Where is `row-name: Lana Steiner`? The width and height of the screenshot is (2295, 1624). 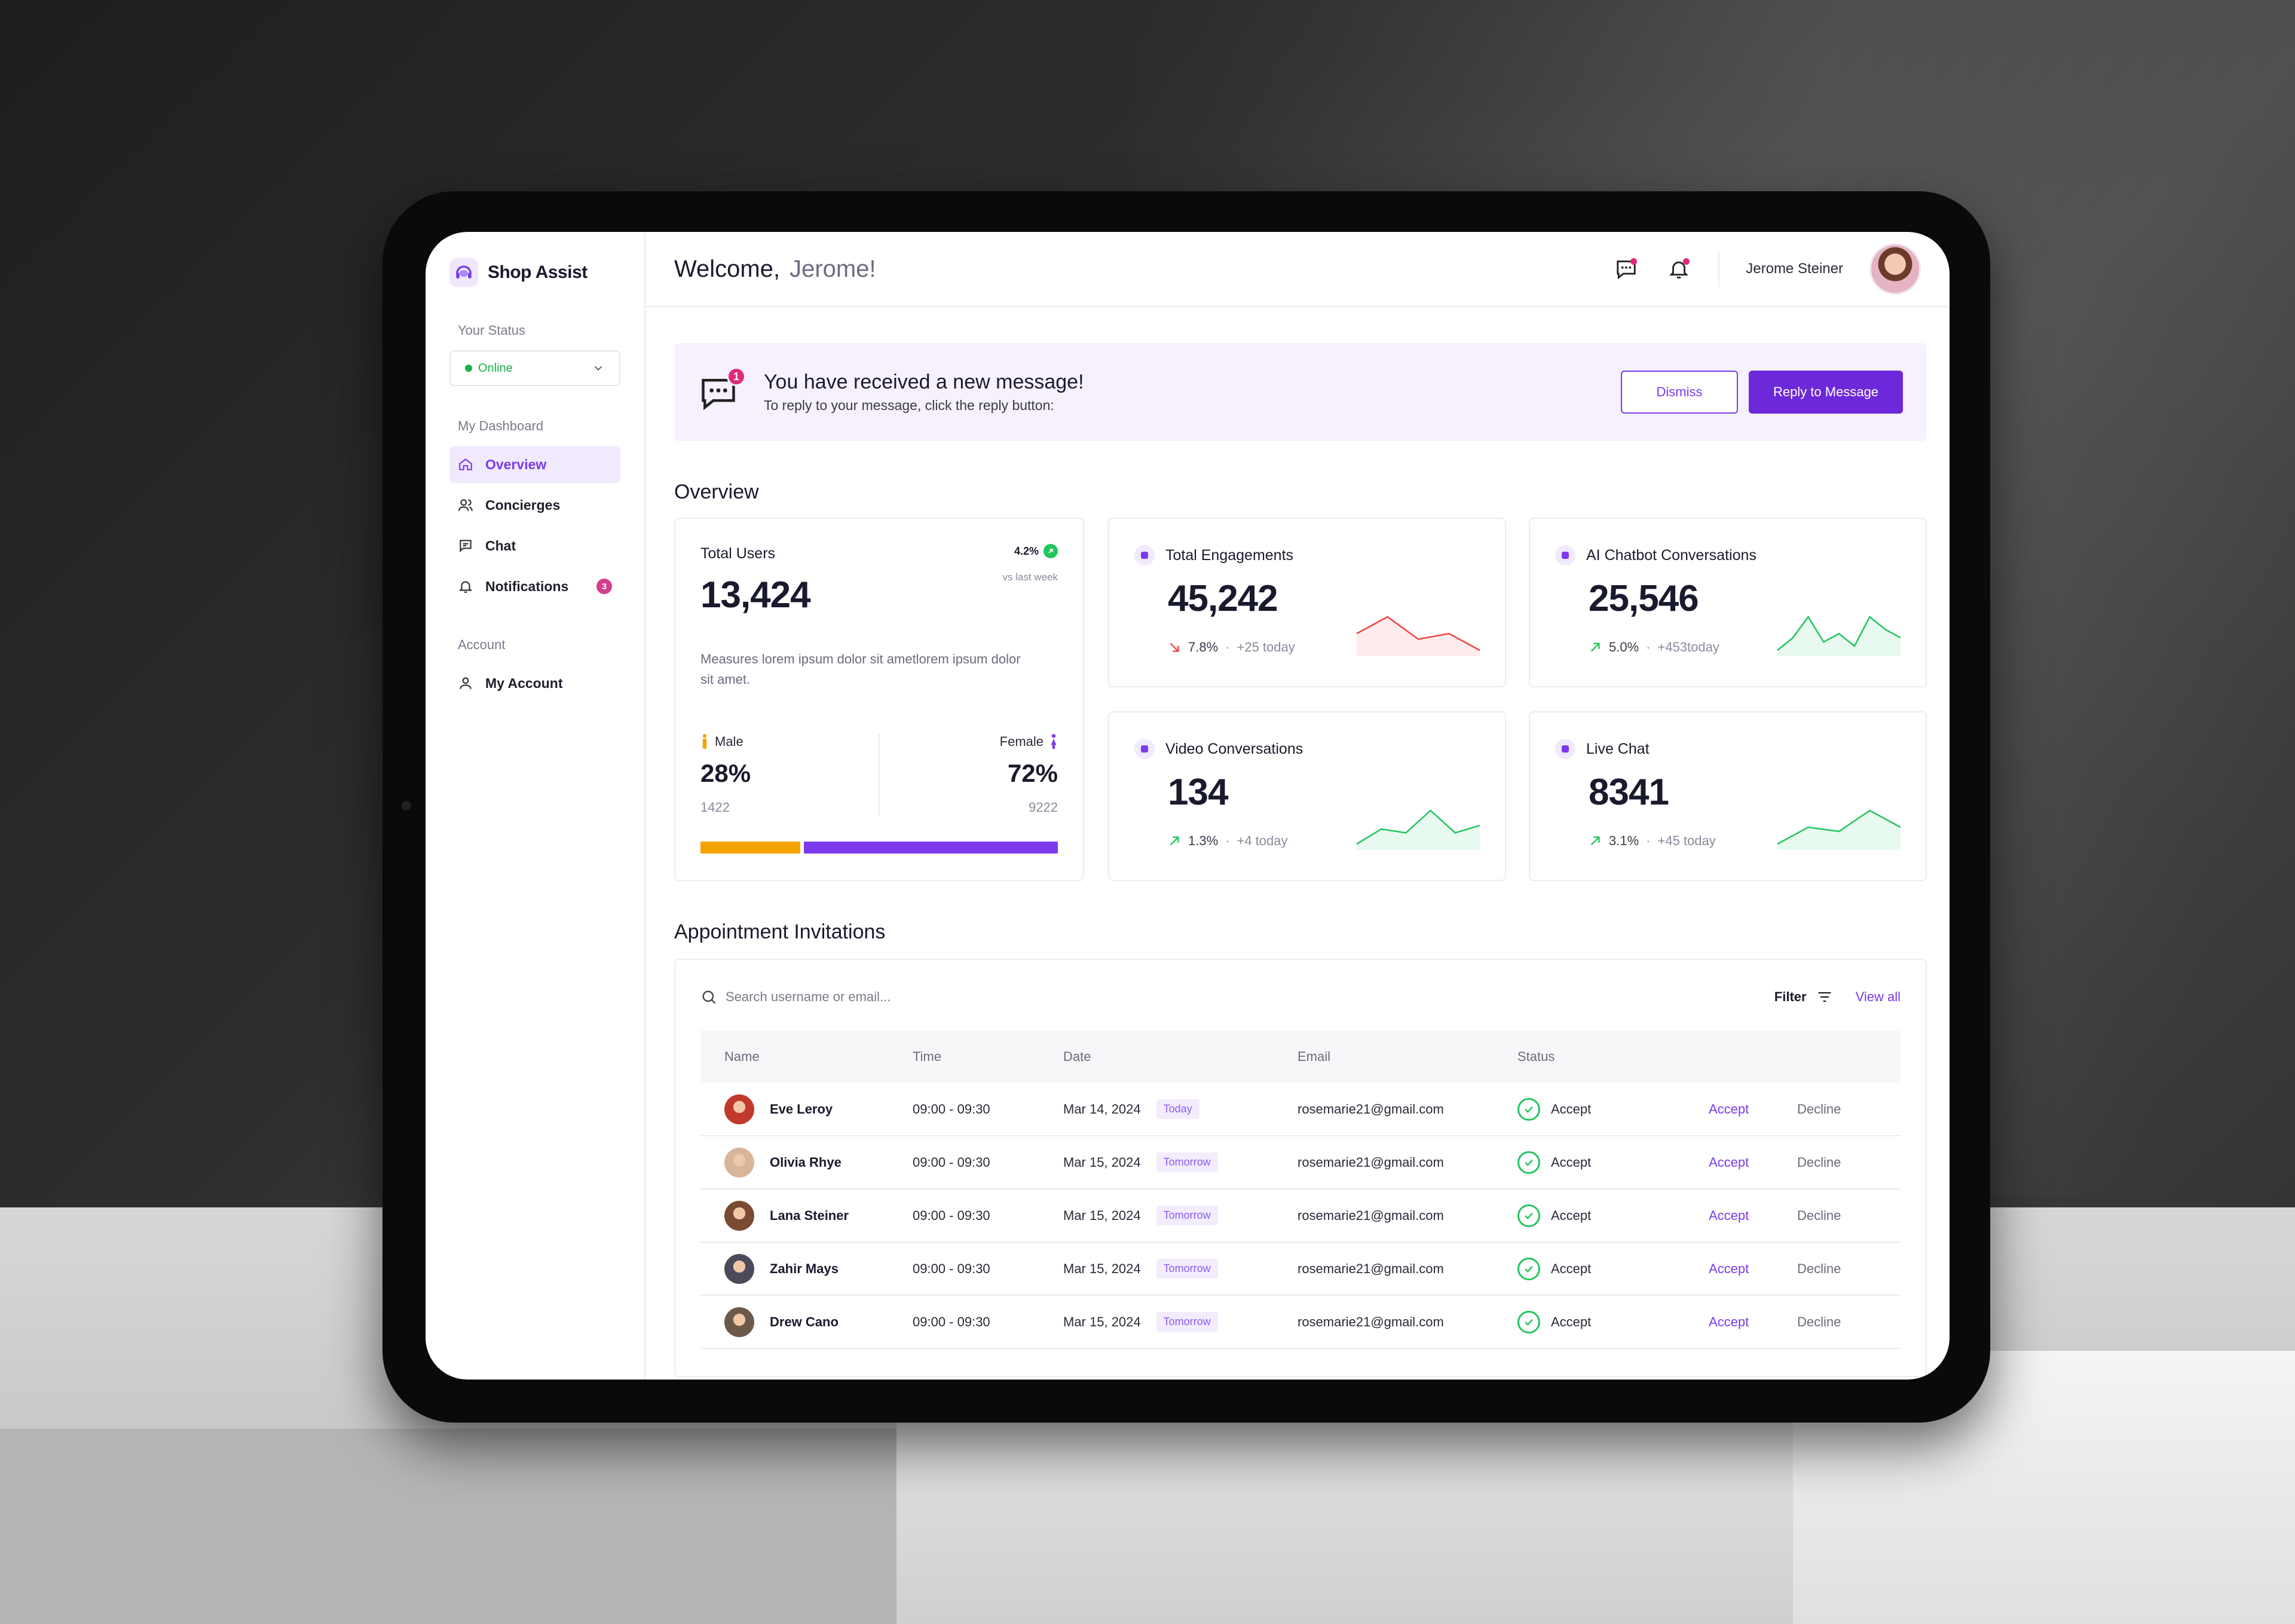
row-name: Lana Steiner is located at coordinates (809, 1215).